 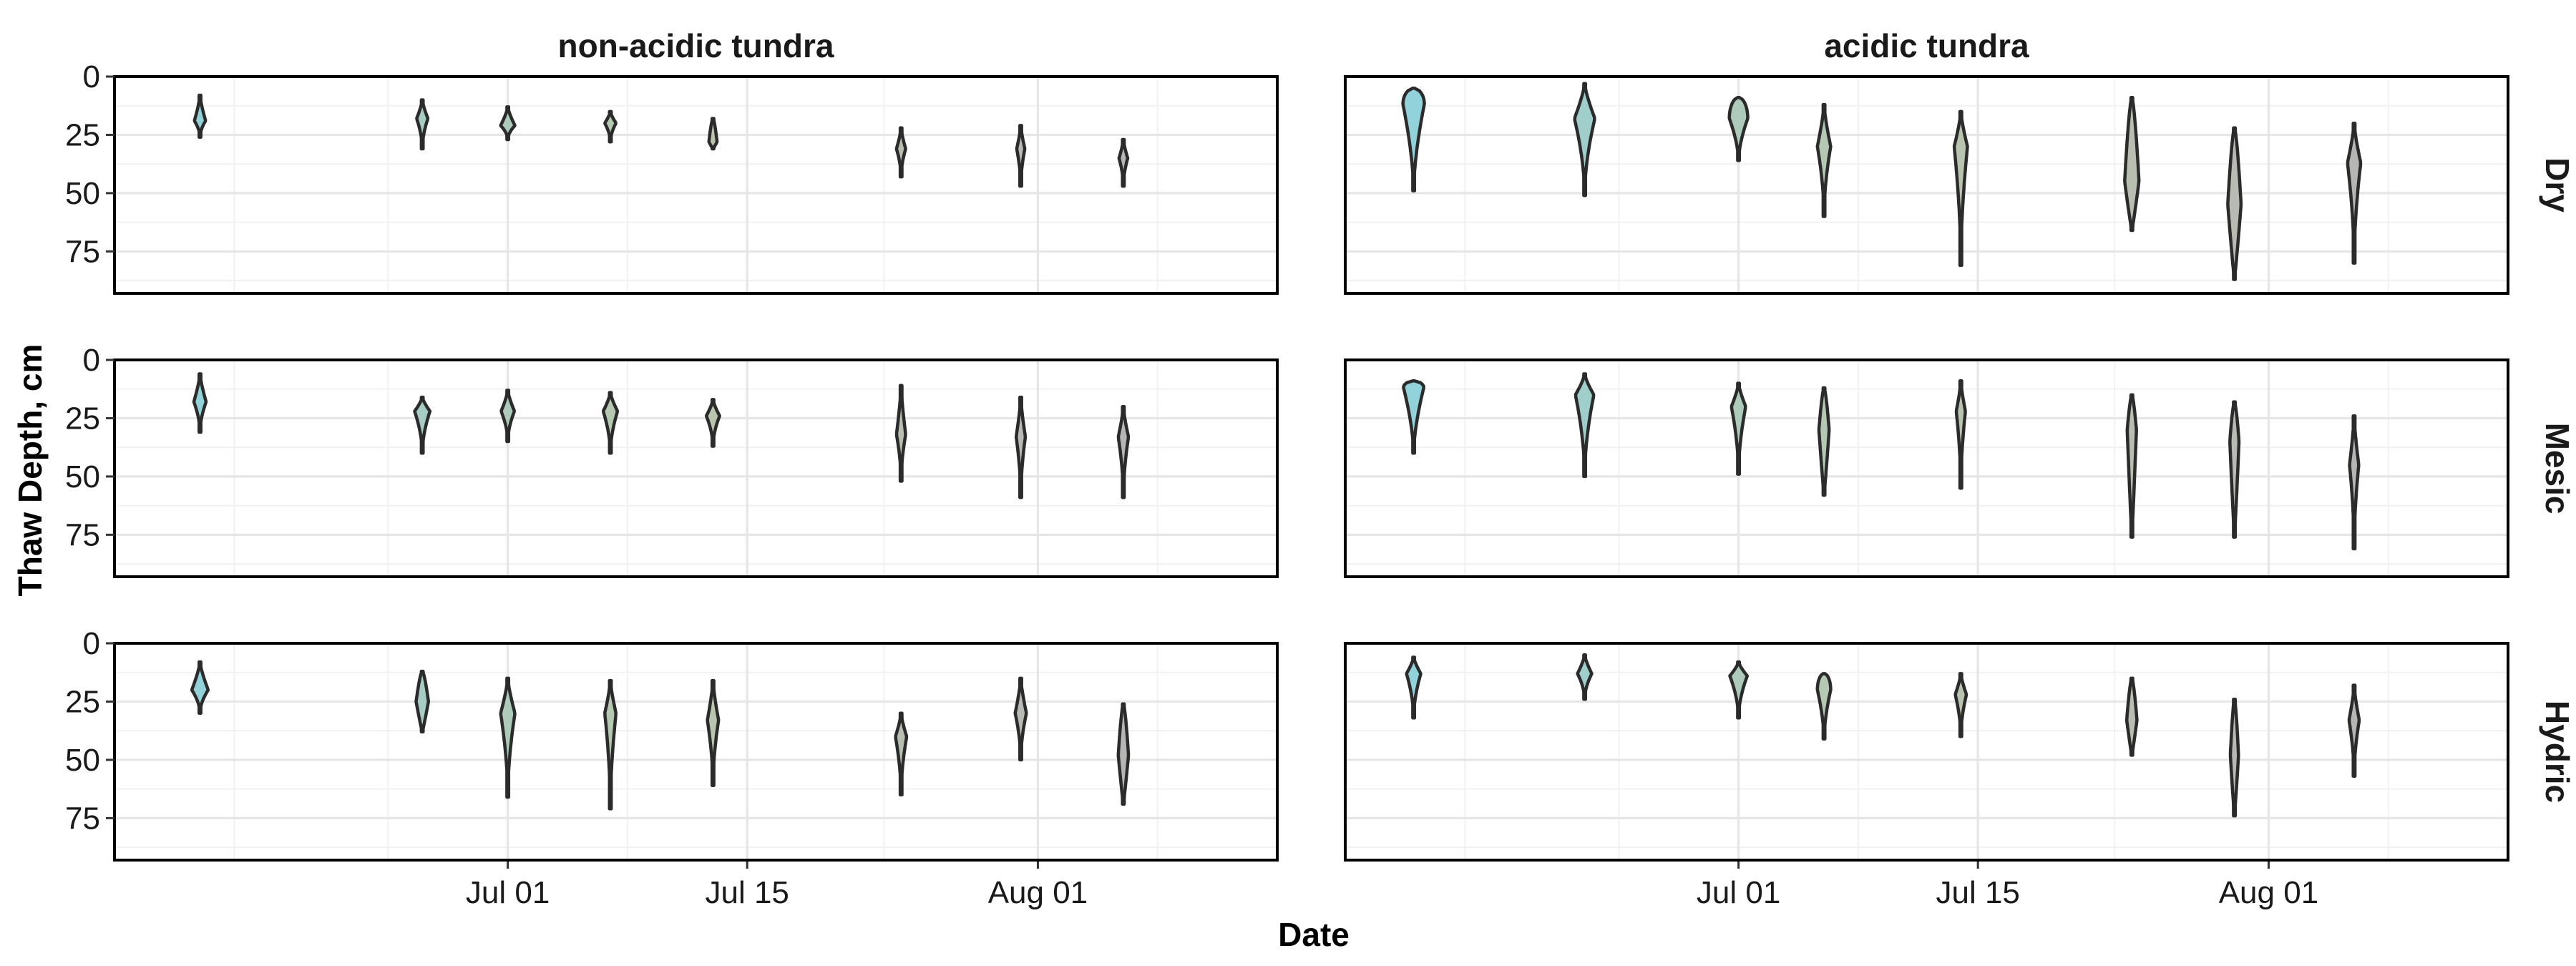 I want to click on panel-background-acidic-tundra-dry, so click(x=1926, y=185).